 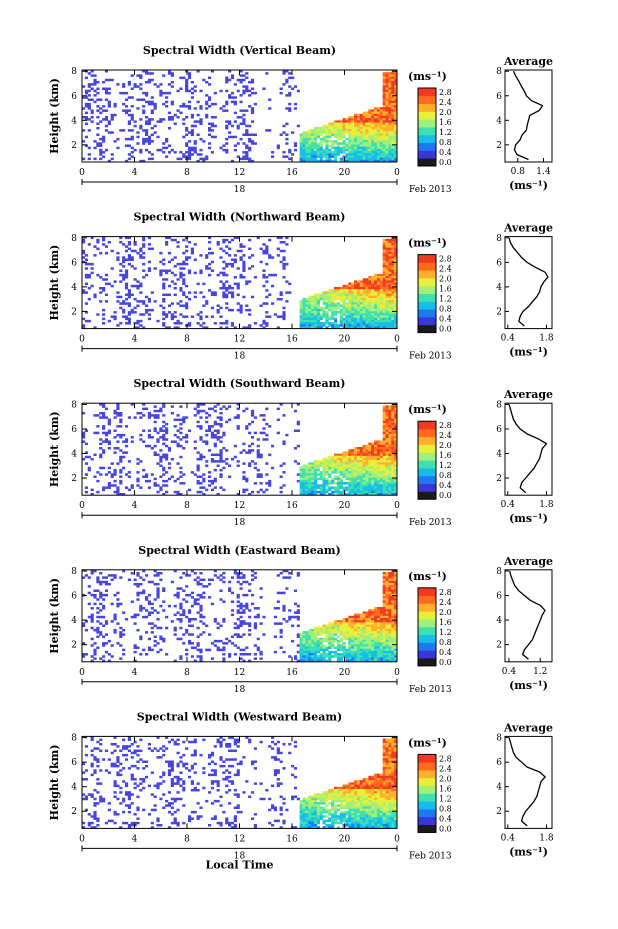 What do you see at coordinates (74, 646) in the screenshot?
I see `y-tick-label: 2` at bounding box center [74, 646].